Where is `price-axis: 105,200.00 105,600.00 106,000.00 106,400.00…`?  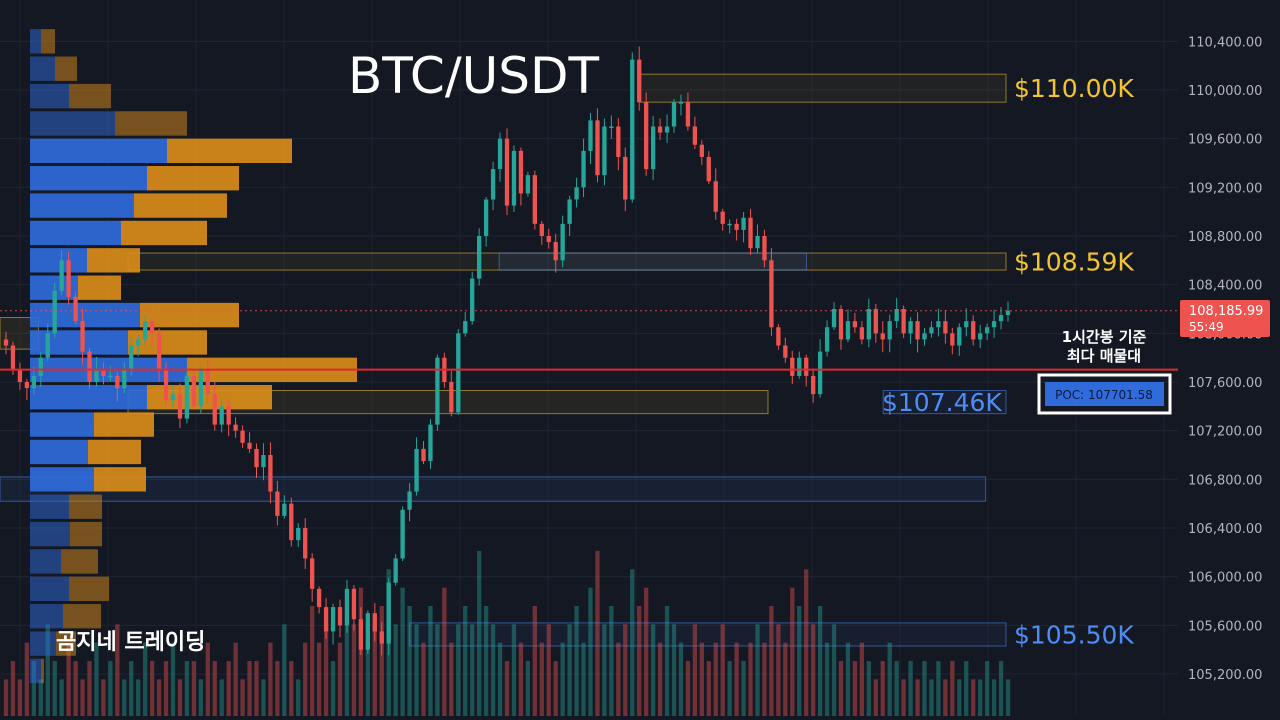 price-axis: 105,200.00 105,600.00 106,000.00 106,400.00… is located at coordinates (1225, 359).